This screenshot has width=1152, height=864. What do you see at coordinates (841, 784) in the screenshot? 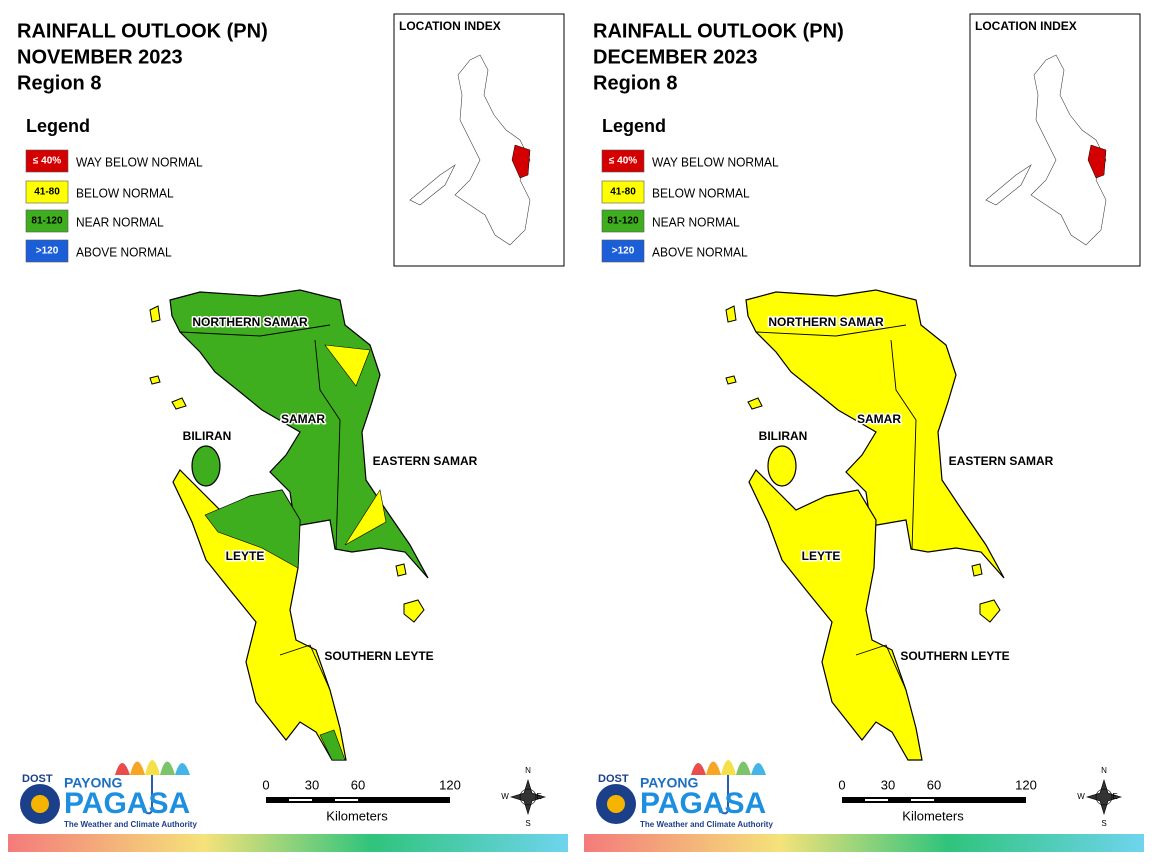
I see `scale-tick-label: 0` at bounding box center [841, 784].